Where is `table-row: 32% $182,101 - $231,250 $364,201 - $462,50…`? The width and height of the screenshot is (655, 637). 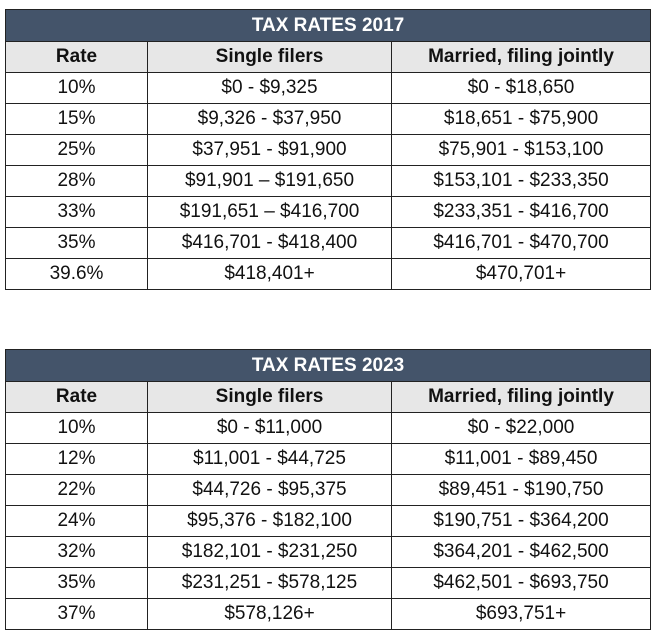
table-row: 32% $182,101 - $231,250 $364,201 - $462,50… is located at coordinates (328, 552).